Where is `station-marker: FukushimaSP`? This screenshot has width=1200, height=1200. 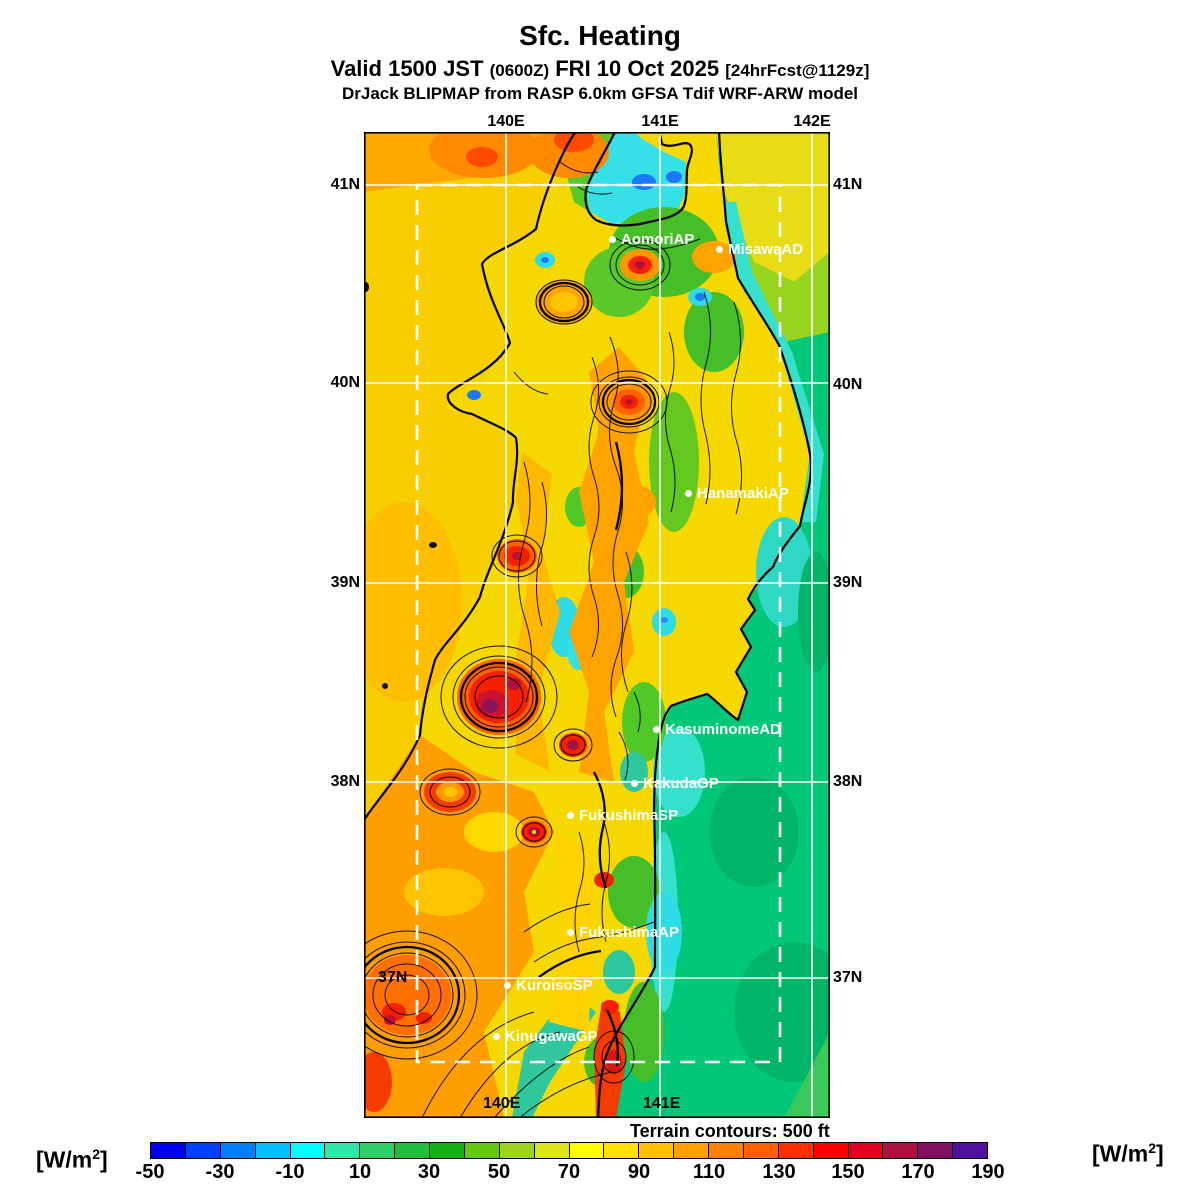
station-marker: FukushimaSP is located at coordinates (622, 816).